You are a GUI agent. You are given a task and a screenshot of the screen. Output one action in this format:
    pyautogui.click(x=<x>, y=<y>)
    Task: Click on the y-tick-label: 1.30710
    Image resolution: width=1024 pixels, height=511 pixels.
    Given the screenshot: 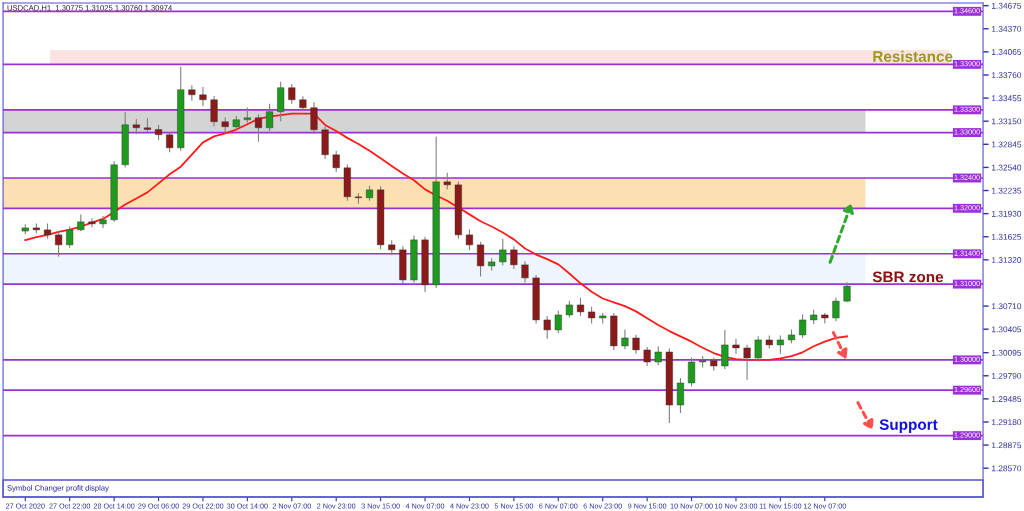 What is the action you would take?
    pyautogui.click(x=1007, y=306)
    